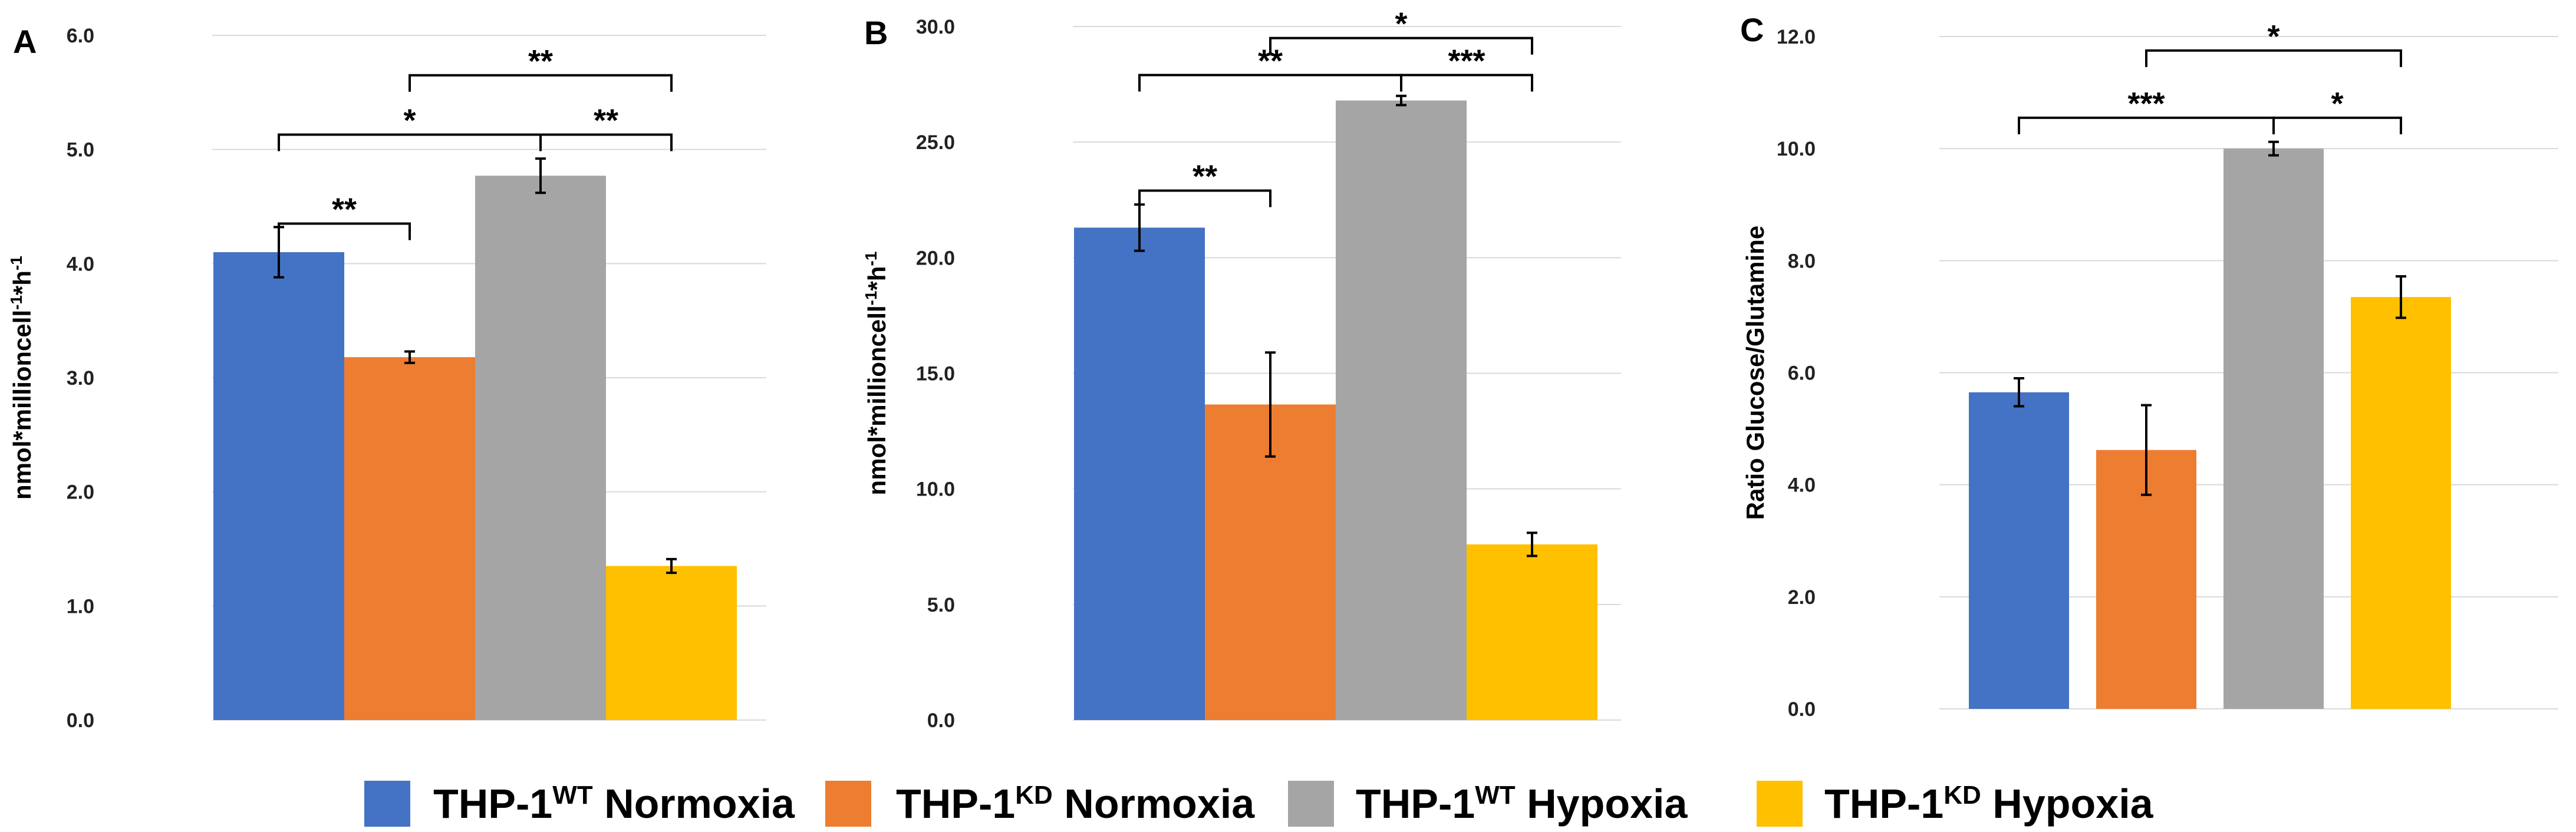  What do you see at coordinates (80, 378) in the screenshot?
I see `y-tick-label: 3.0` at bounding box center [80, 378].